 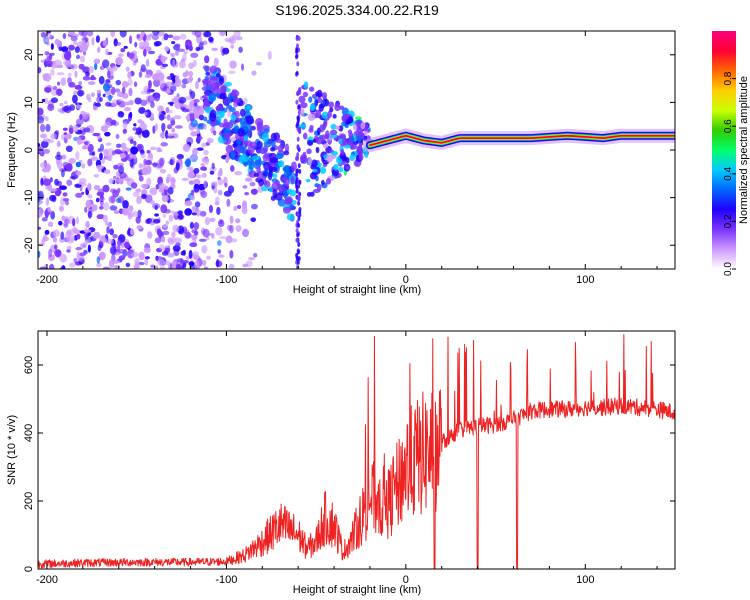 What do you see at coordinates (406, 580) in the screenshot?
I see `snr-x-tick-label: 0` at bounding box center [406, 580].